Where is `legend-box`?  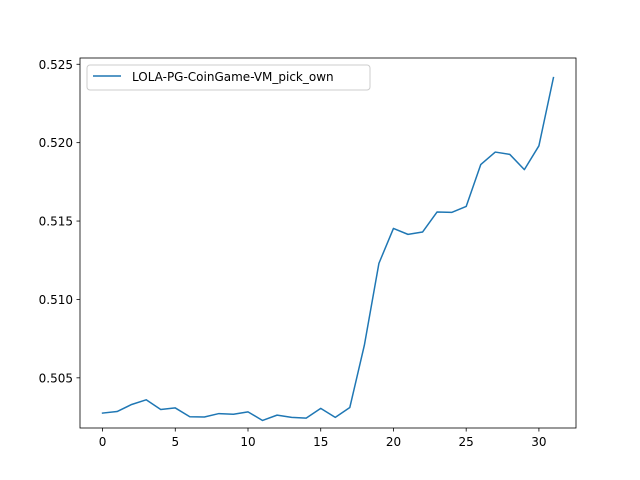
legend-box is located at coordinates (228, 77).